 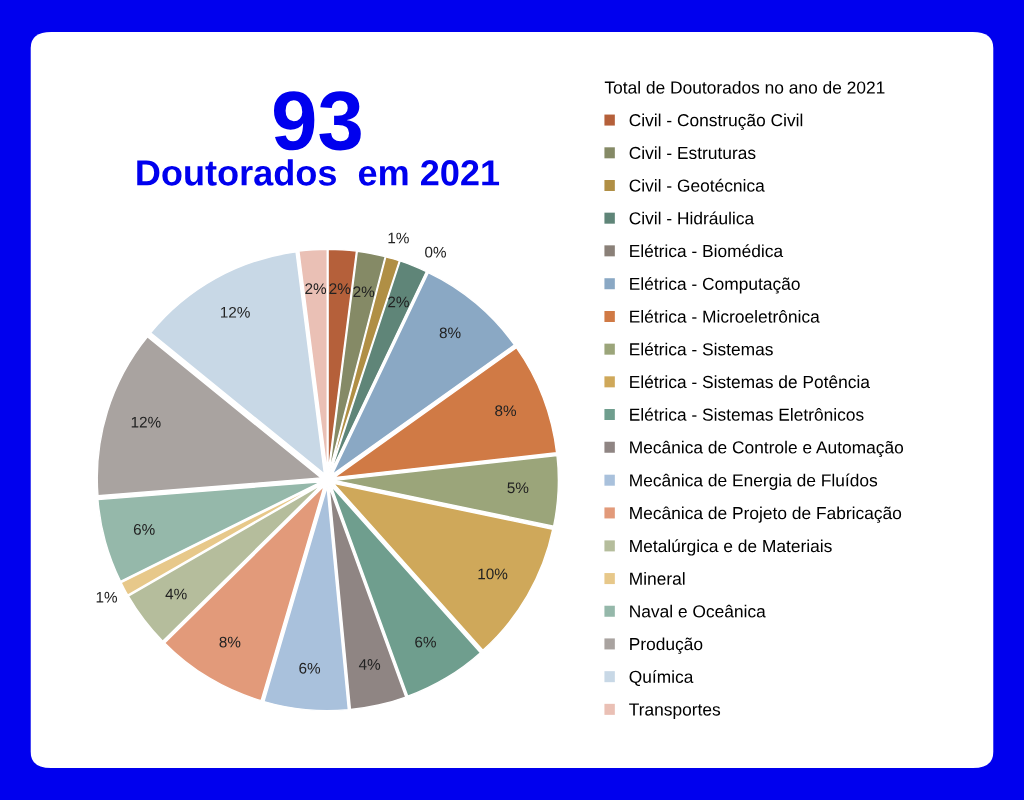 I want to click on legend-label: Química, so click(x=661, y=678).